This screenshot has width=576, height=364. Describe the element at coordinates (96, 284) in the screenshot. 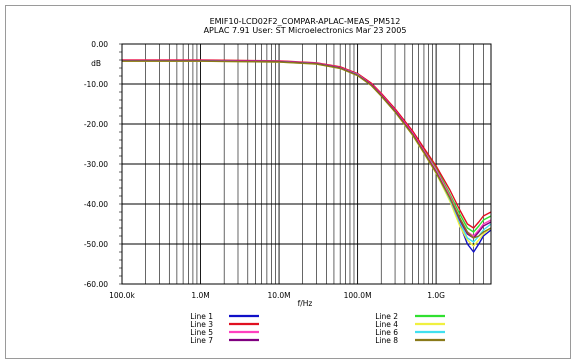

I see `y-tick-label: -60.00` at that location.